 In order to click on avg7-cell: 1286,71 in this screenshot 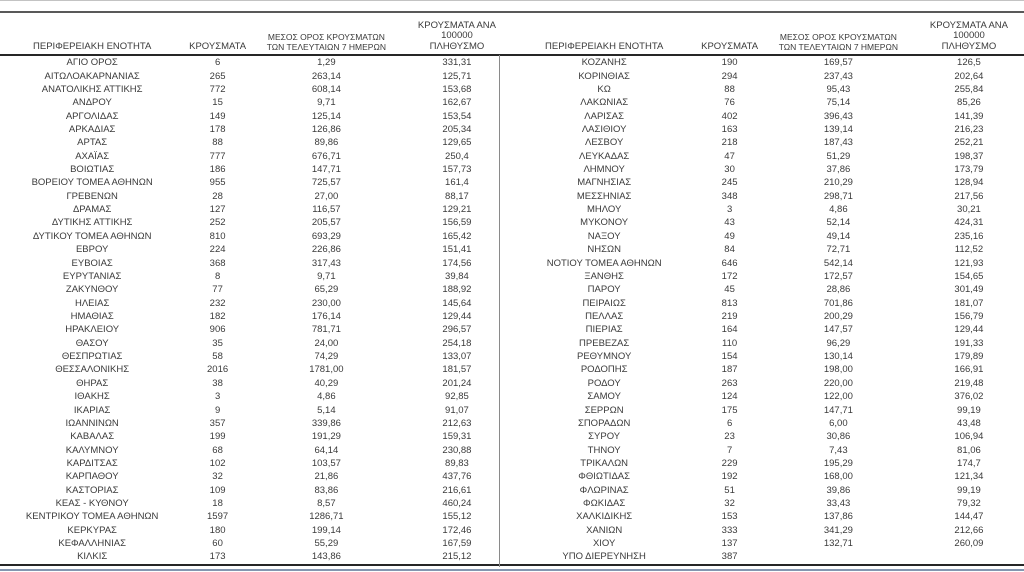, I will do `click(326, 517)`.